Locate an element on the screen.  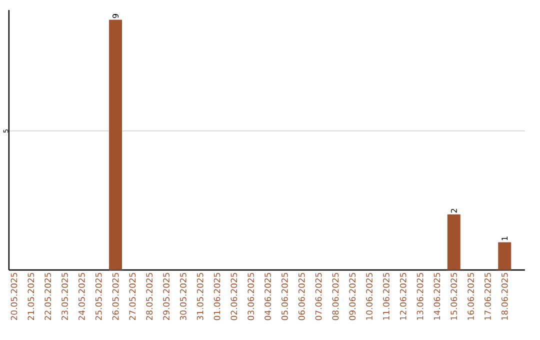
x-tick-label: 02.06.2025 is located at coordinates (234, 296).